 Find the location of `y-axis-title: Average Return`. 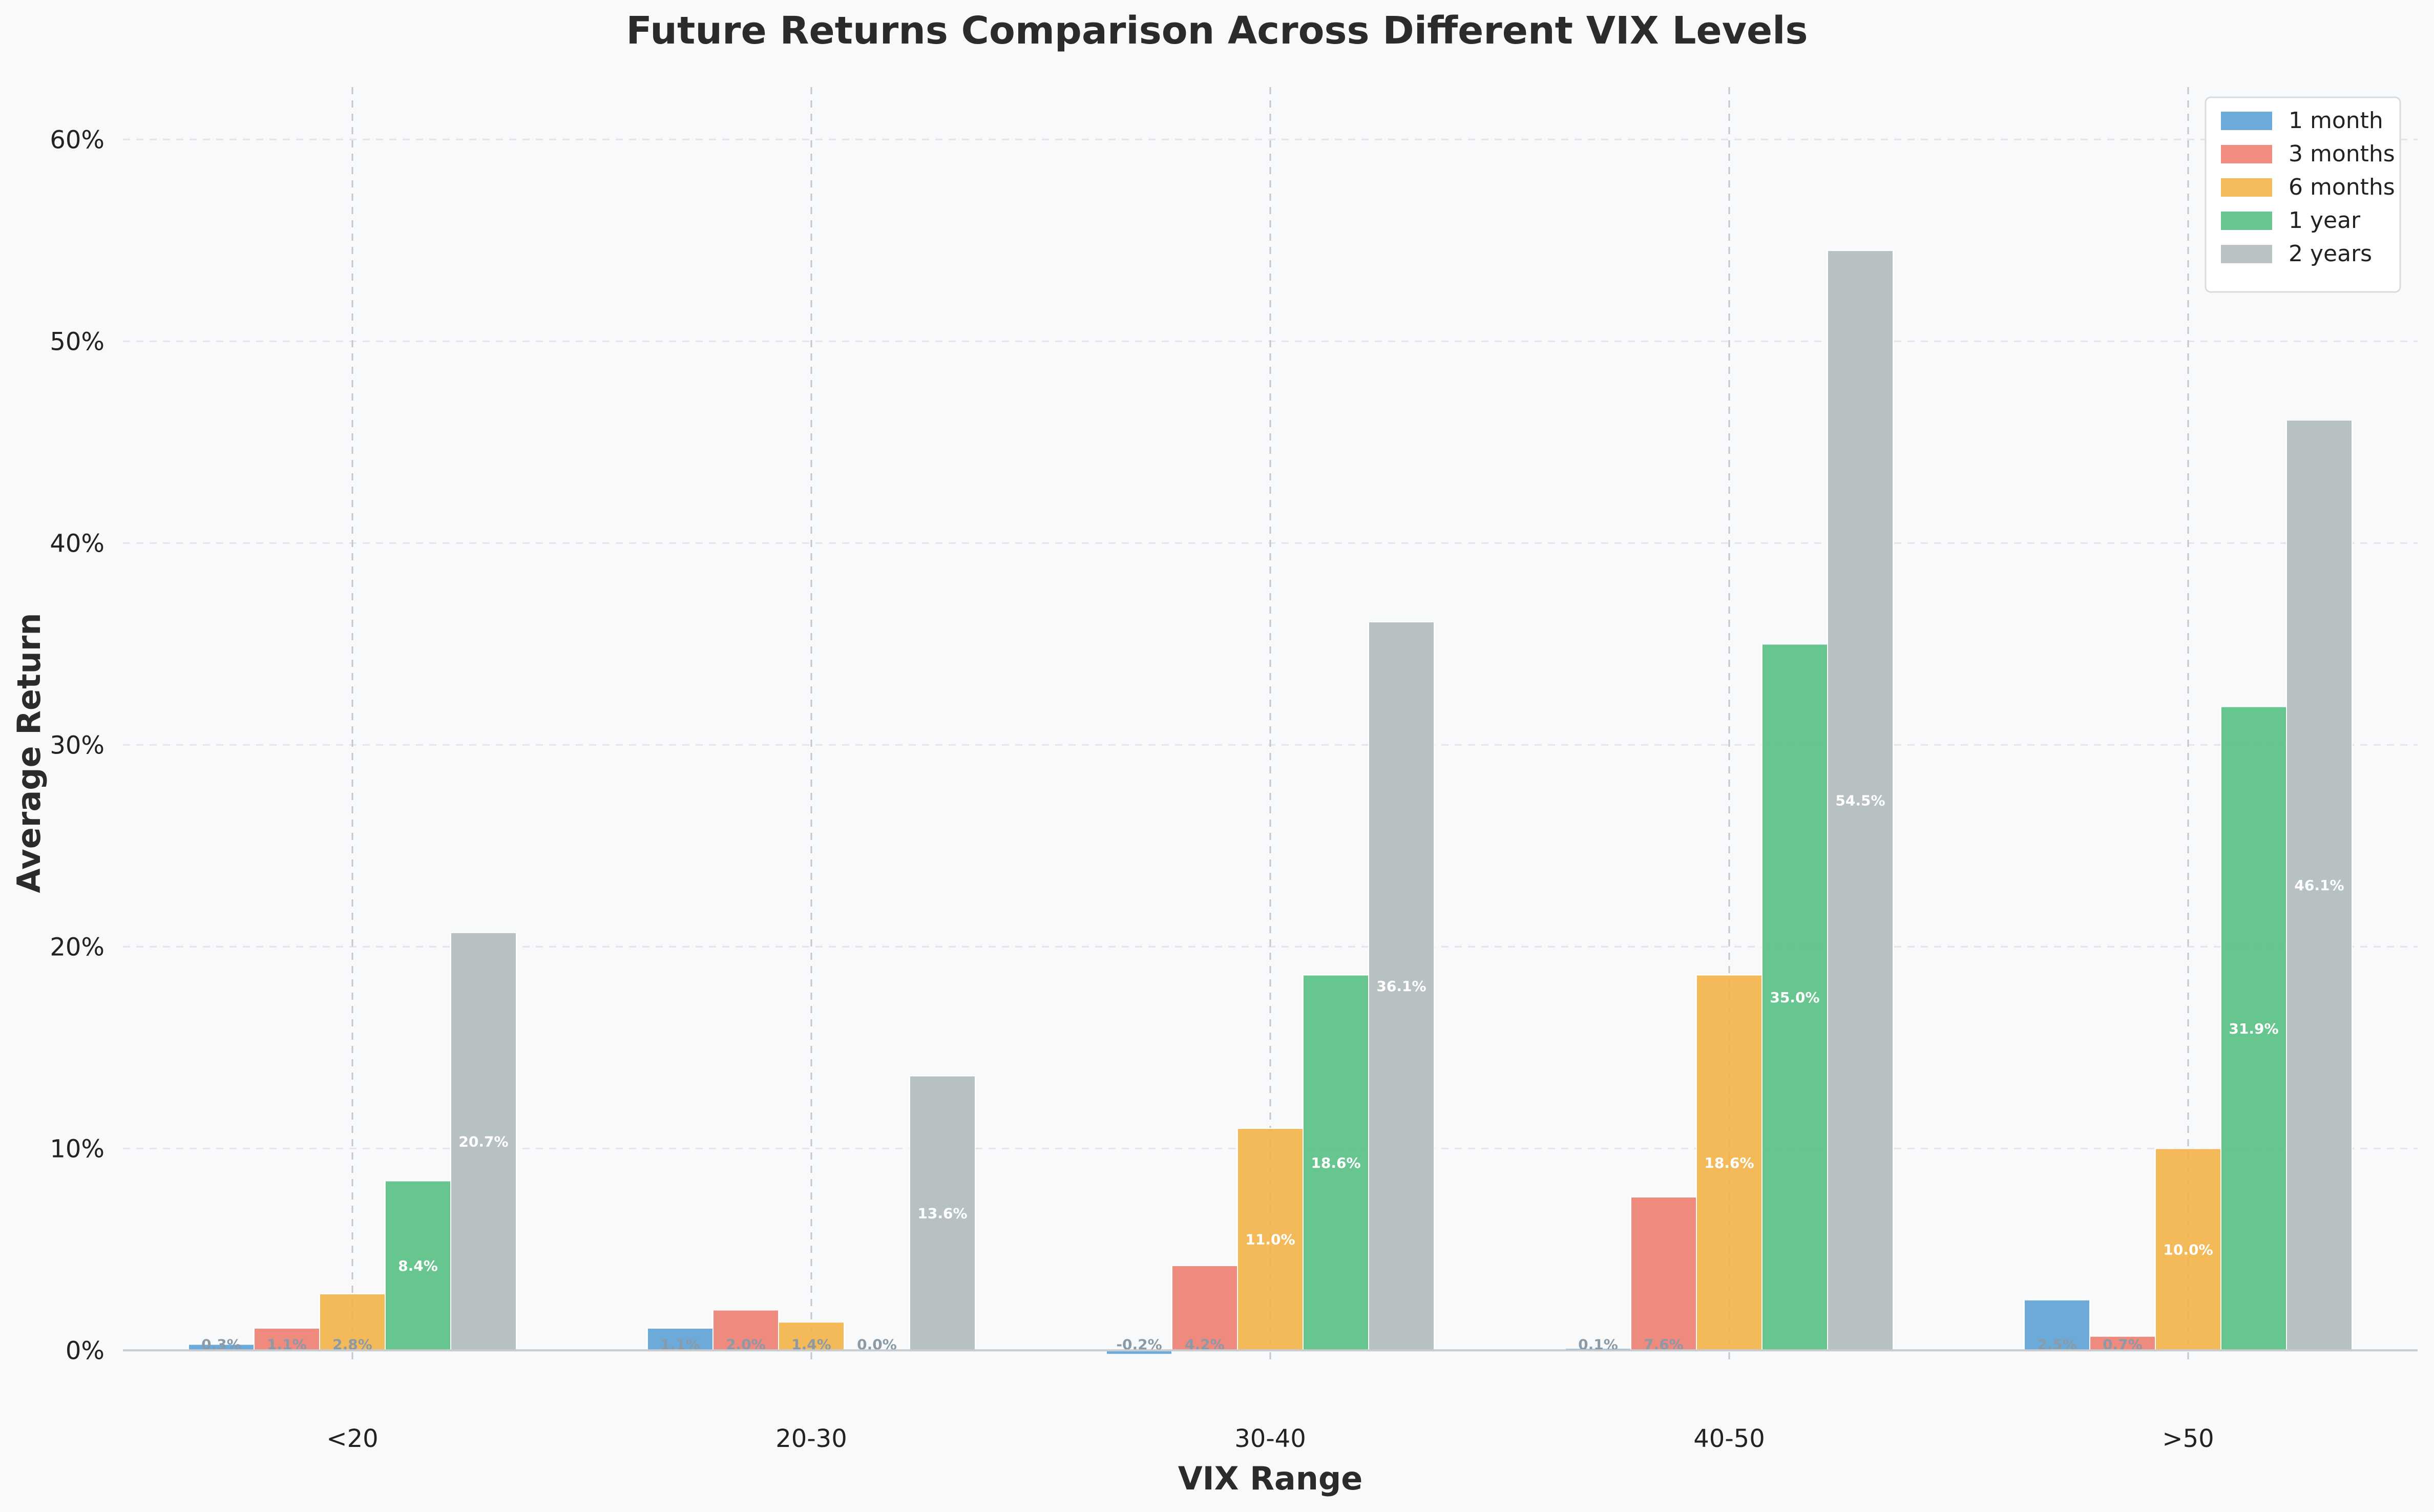

y-axis-title: Average Return is located at coordinates (29, 753).